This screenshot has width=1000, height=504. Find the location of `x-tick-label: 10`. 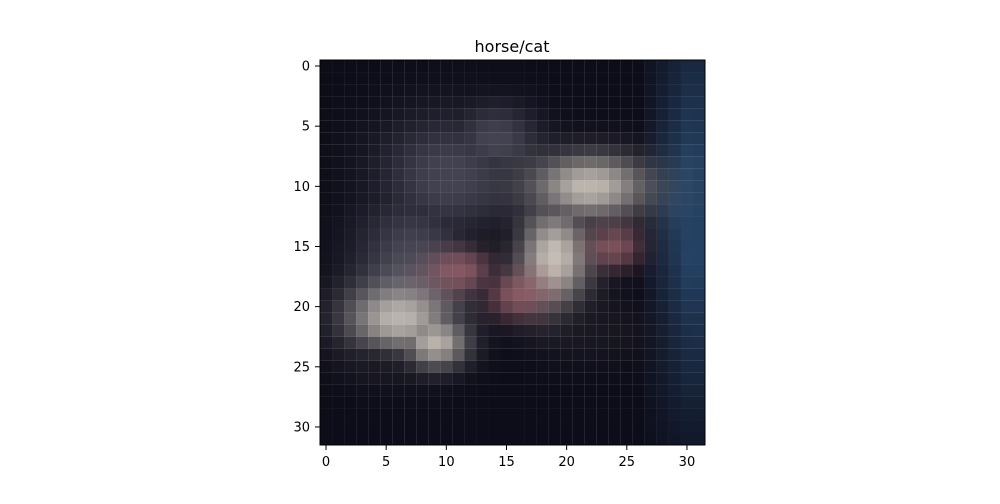

x-tick-label: 10 is located at coordinates (446, 462).